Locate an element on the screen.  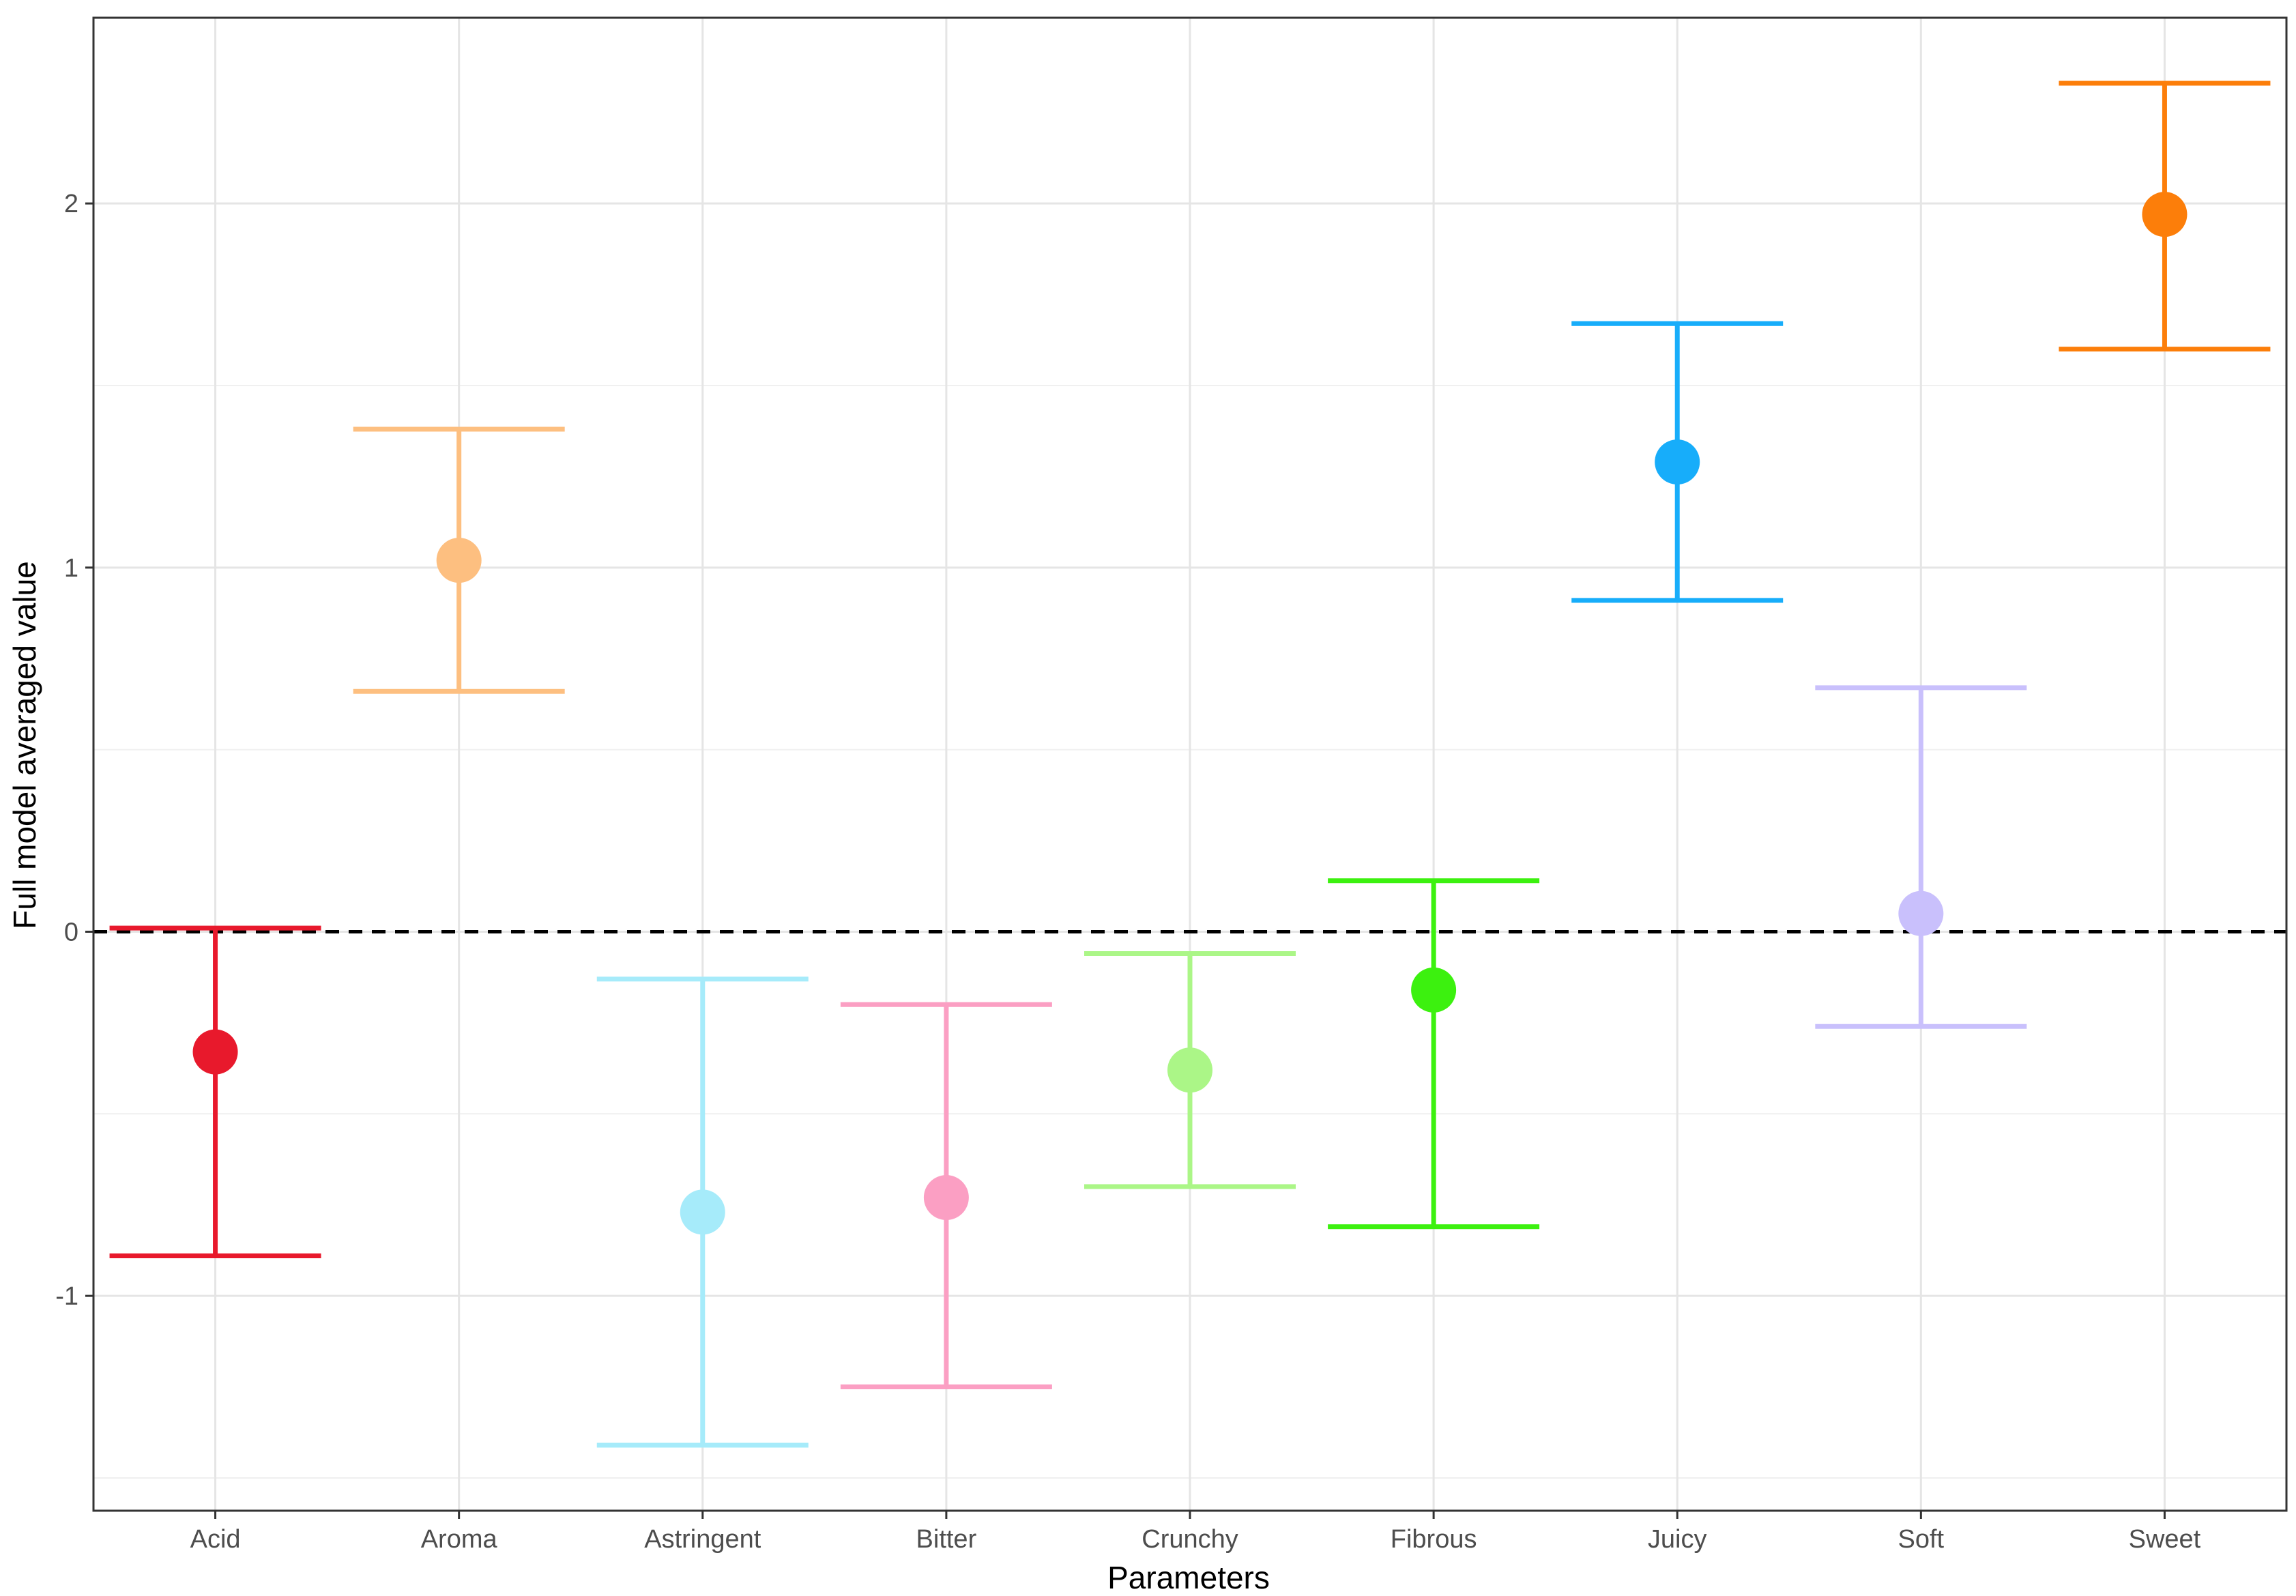
x-tick-label: Crunchy is located at coordinates (1190, 1540).